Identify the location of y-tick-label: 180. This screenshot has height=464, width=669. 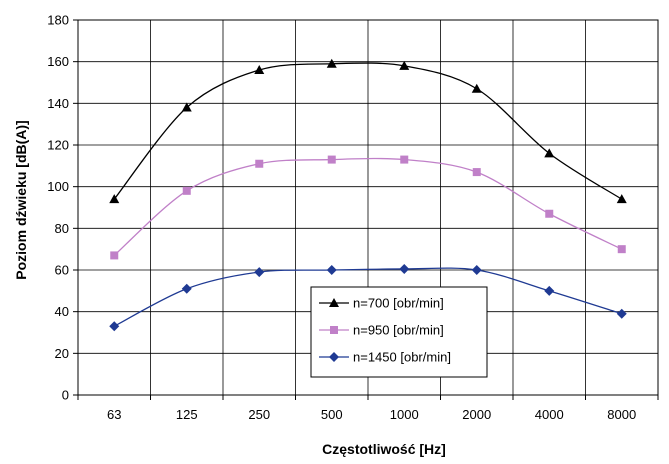
(58, 20).